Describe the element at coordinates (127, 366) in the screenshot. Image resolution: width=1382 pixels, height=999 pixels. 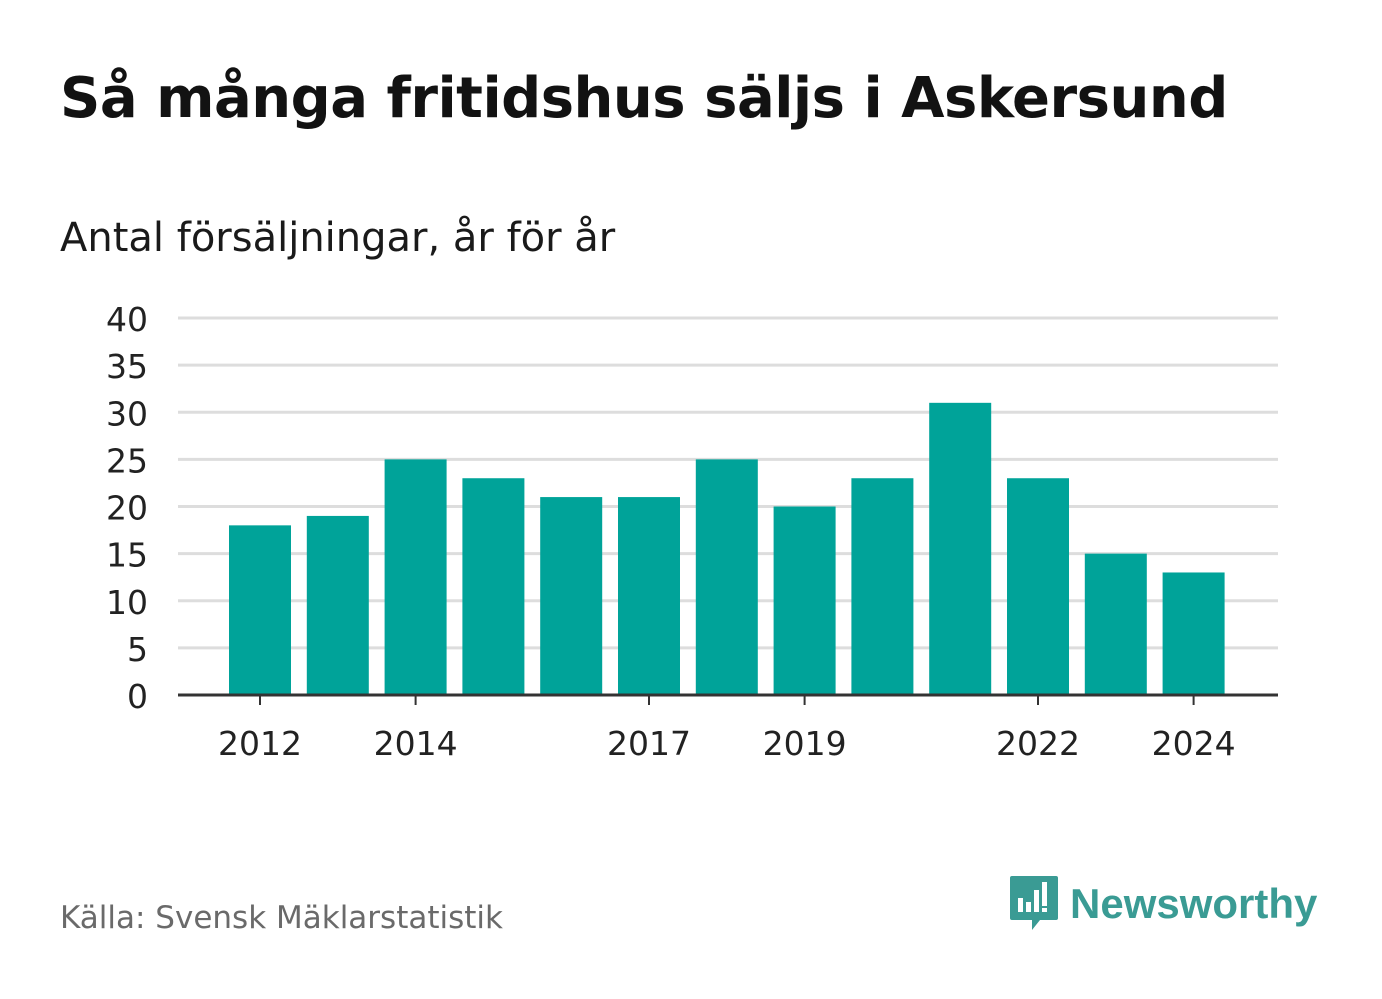
I see `y-tick-label: 35` at that location.